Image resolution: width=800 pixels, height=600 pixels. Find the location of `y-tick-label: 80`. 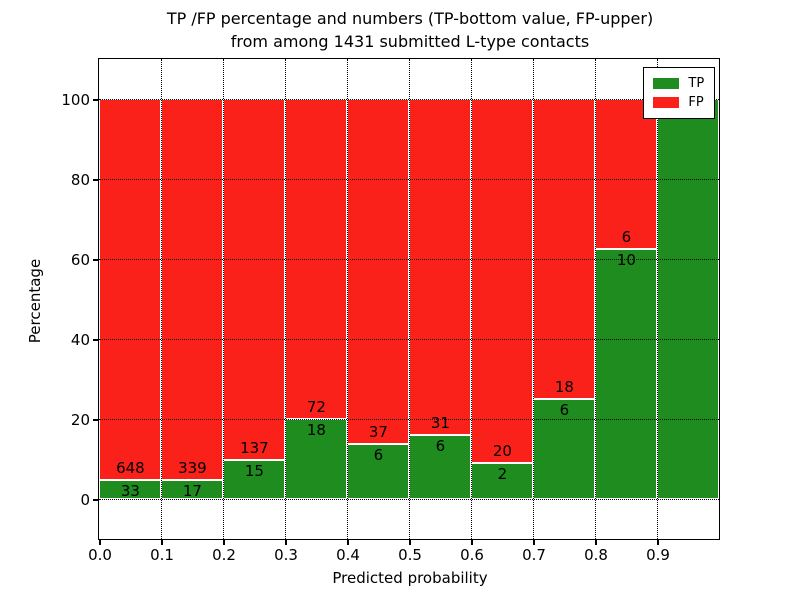

y-tick-label: 80 is located at coordinates (80, 180).